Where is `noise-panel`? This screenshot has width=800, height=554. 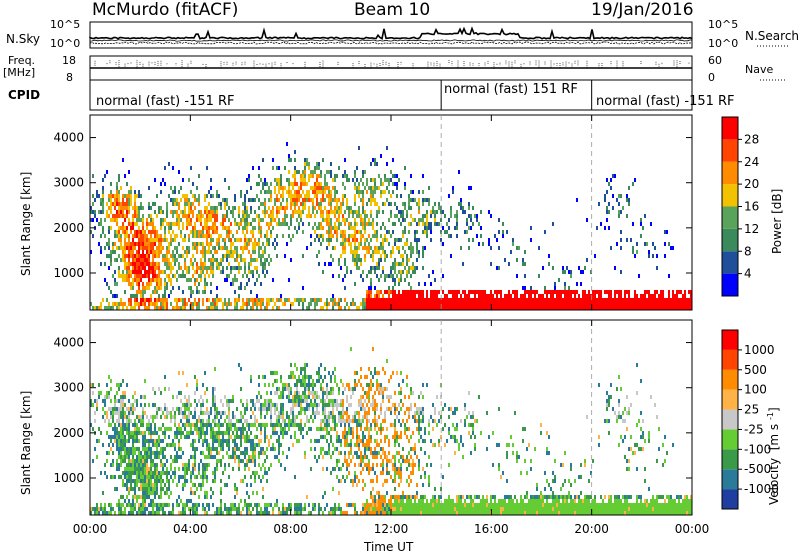 noise-panel is located at coordinates (439, 35).